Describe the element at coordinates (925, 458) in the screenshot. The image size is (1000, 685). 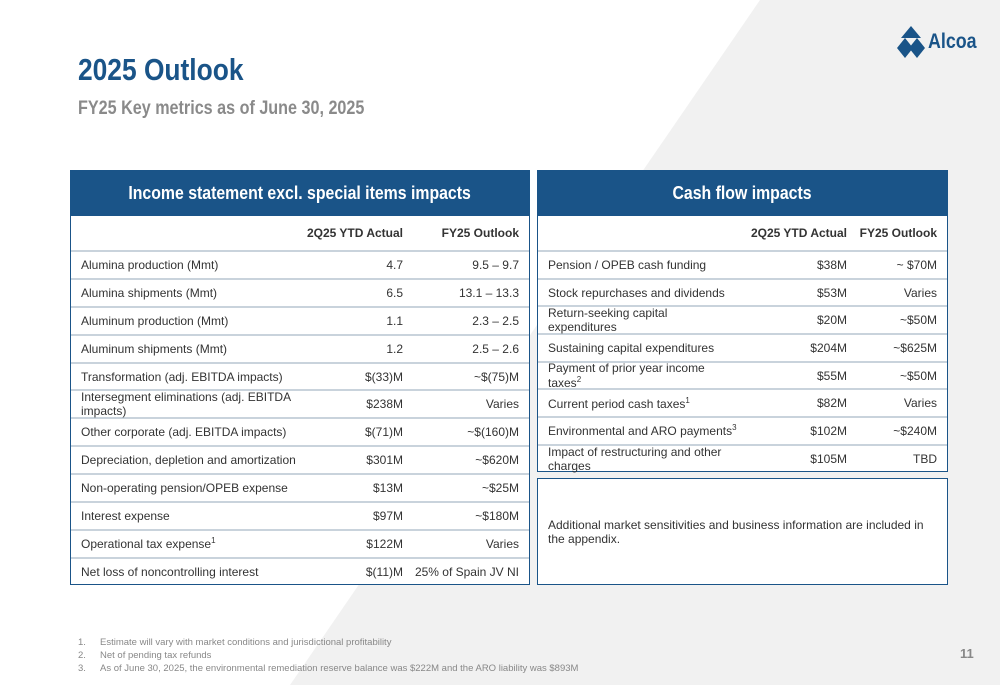
I see `row-outlook: TBD` at that location.